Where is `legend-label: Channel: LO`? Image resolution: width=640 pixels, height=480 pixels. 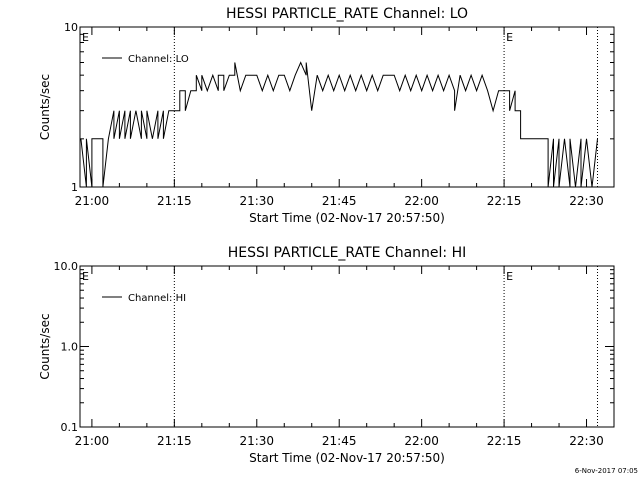
legend-label: Channel: LO is located at coordinates (158, 59).